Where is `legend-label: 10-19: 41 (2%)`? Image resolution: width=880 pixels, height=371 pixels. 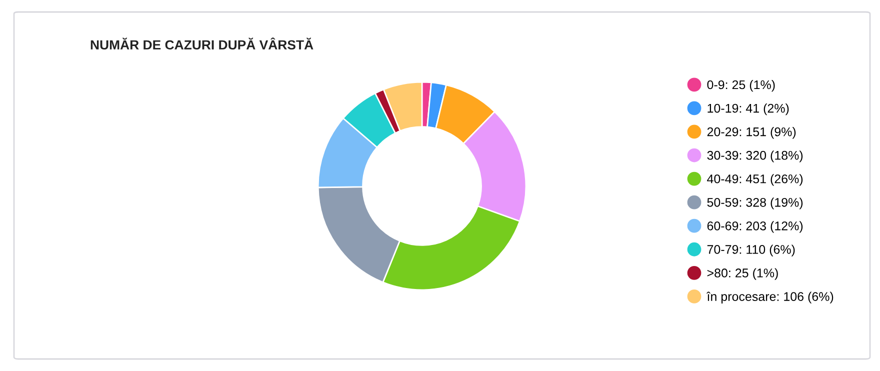 legend-label: 10-19: 41 (2%) is located at coordinates (748, 110).